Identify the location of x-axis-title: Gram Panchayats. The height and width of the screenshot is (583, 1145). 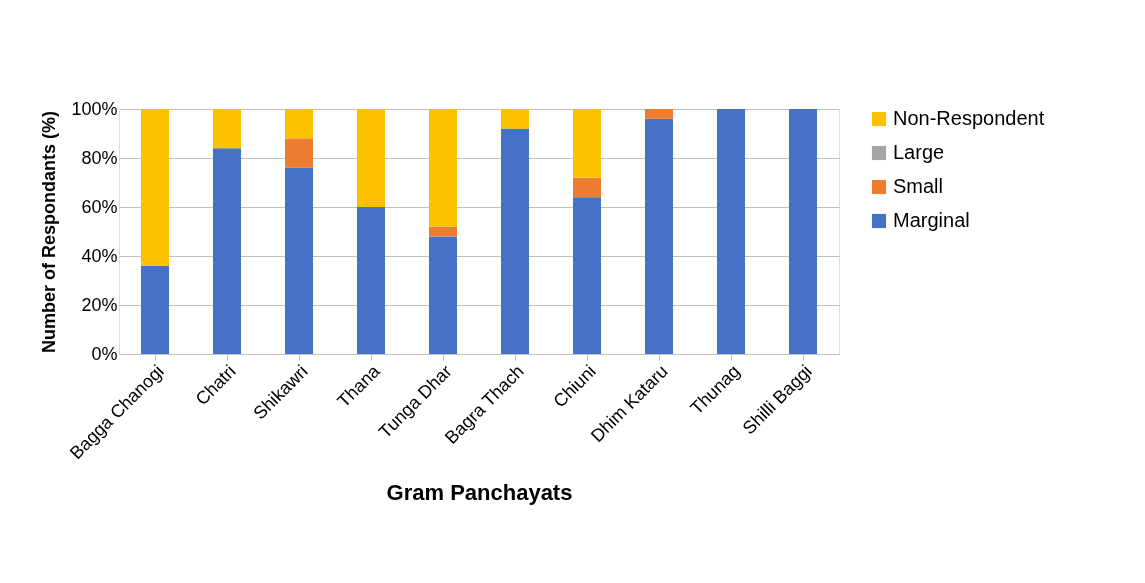
(479, 492).